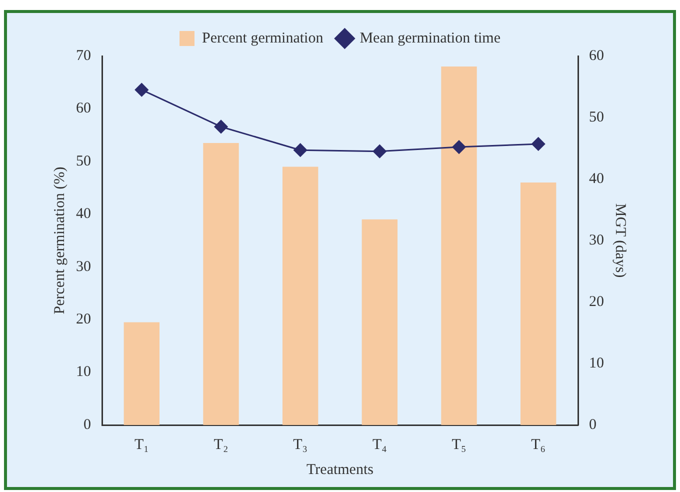 The image size is (680, 492). I want to click on y2-tick-label: 50, so click(596, 117).